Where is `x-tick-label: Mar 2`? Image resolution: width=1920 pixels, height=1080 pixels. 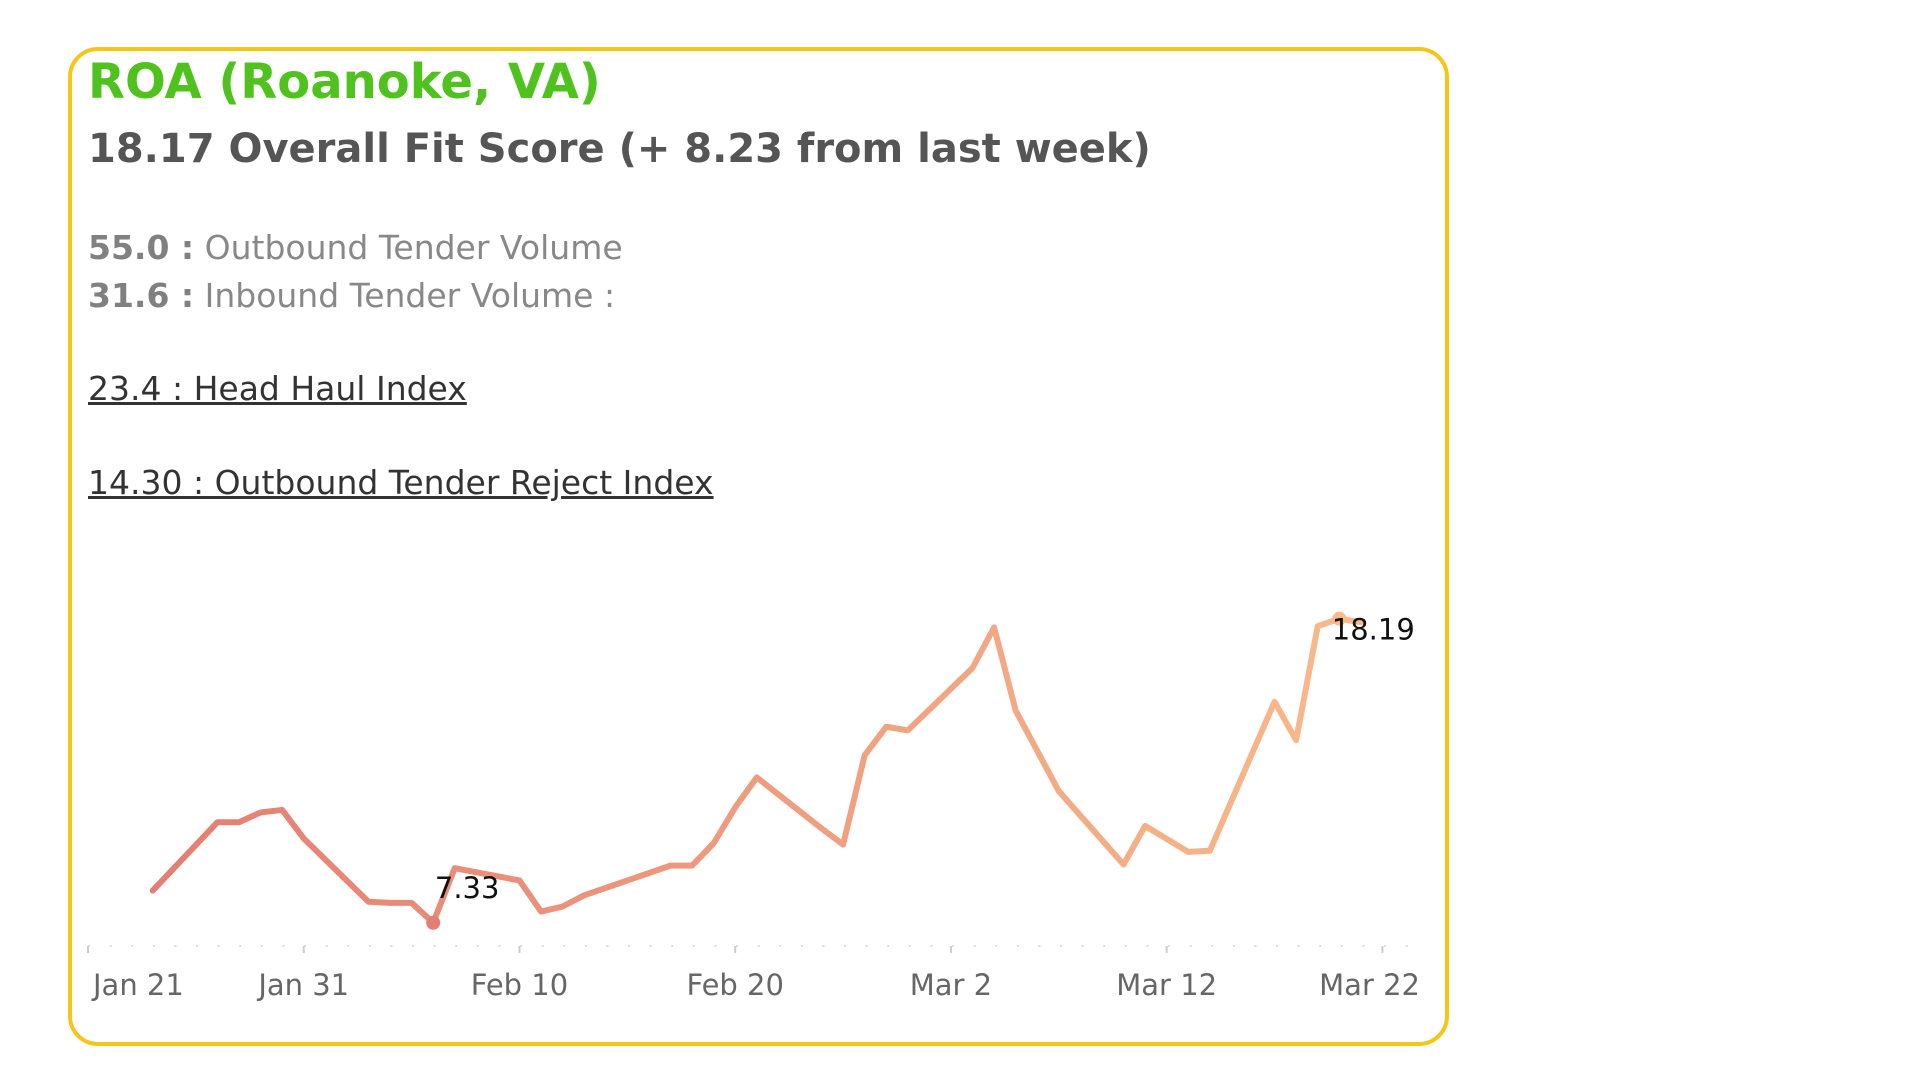
x-tick-label: Mar 2 is located at coordinates (951, 985).